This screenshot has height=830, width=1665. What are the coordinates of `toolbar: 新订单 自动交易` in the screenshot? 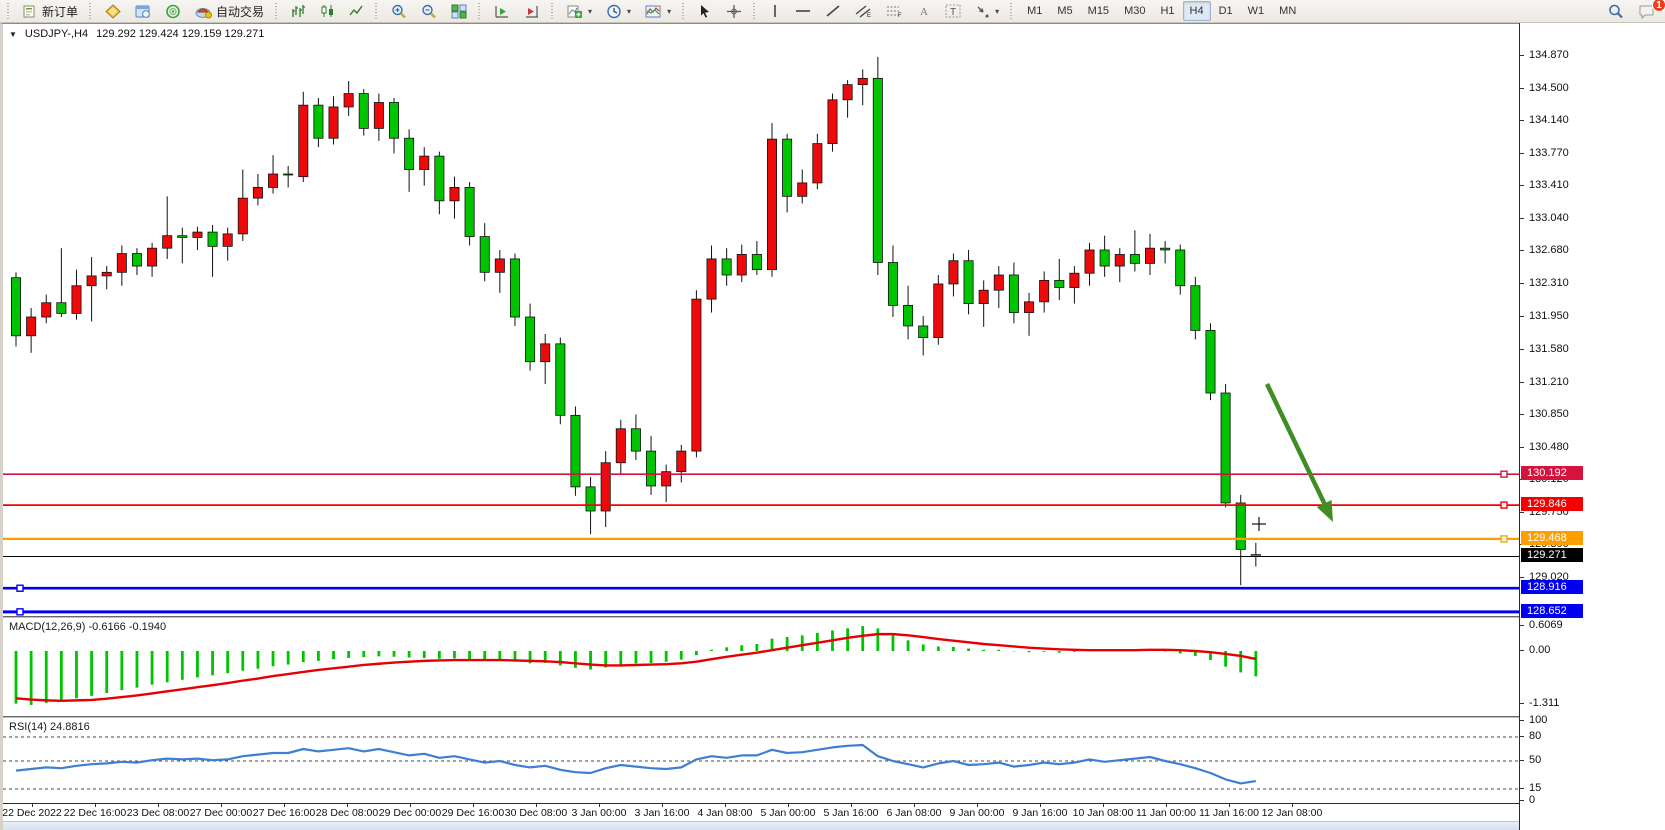 It's located at (832, 11).